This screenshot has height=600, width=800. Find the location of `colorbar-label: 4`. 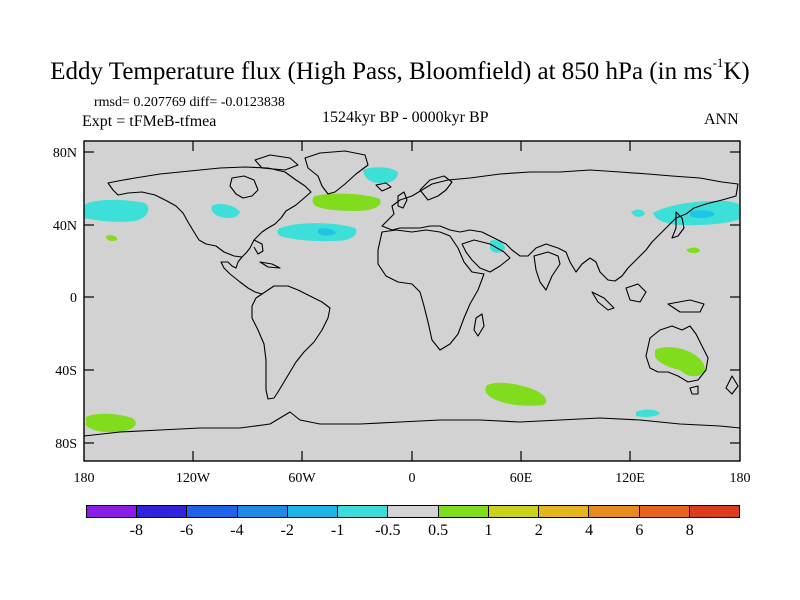

colorbar-label: 4 is located at coordinates (589, 530).